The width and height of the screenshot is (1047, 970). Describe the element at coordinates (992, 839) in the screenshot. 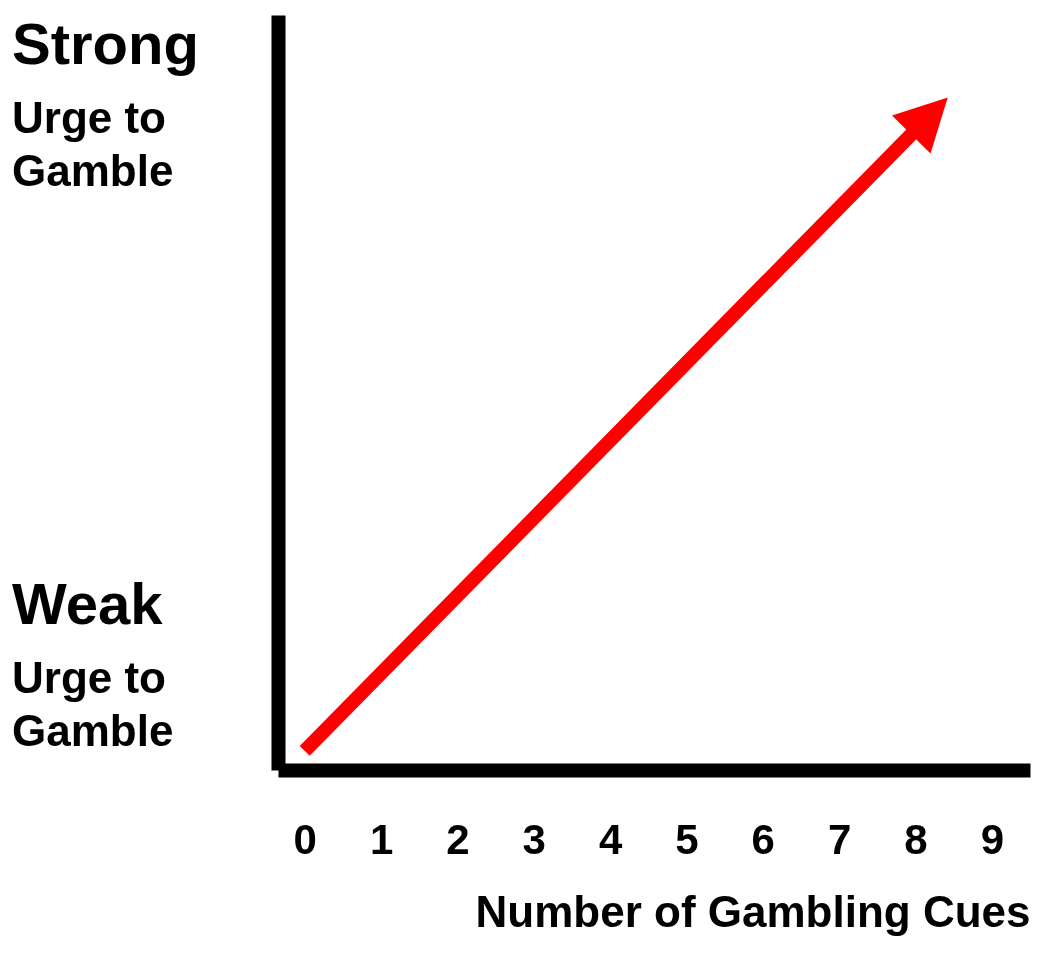

I see `x-tick-label: 9` at that location.